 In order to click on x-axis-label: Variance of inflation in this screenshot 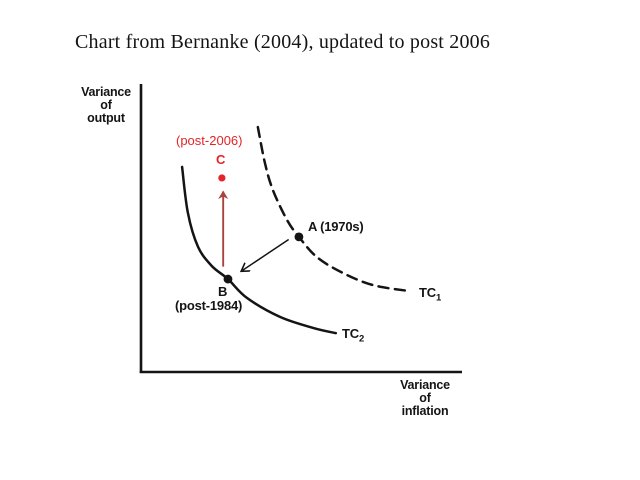, I will do `click(425, 398)`.